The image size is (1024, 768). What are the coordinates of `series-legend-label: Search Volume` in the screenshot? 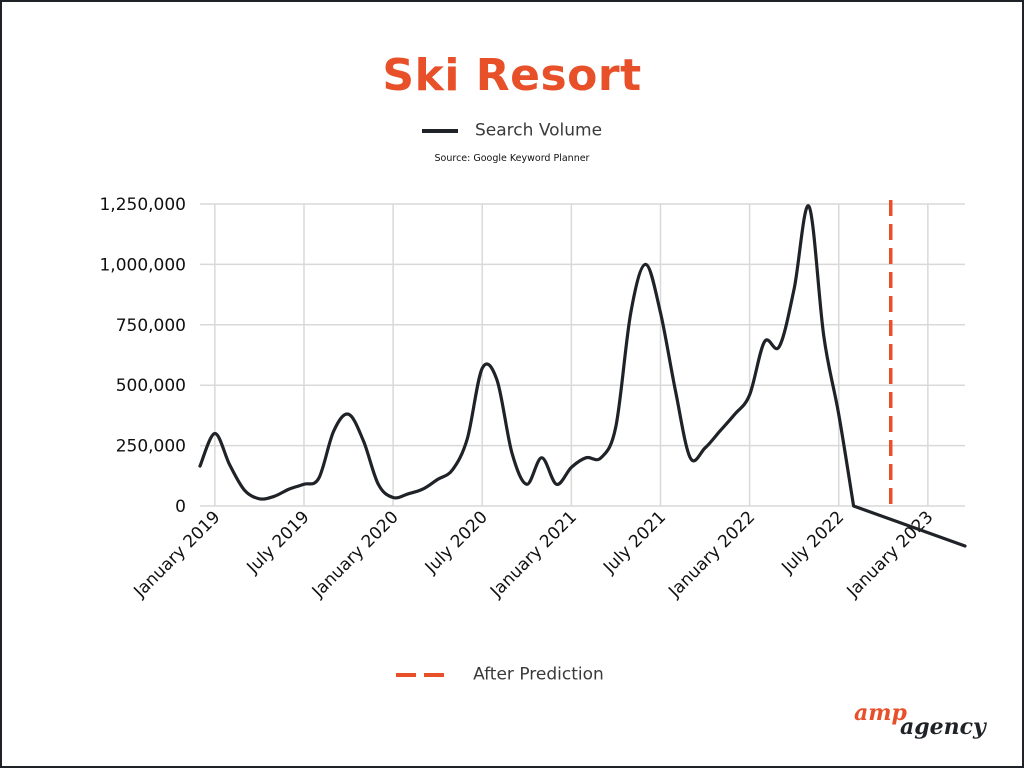 It's located at (539, 130).